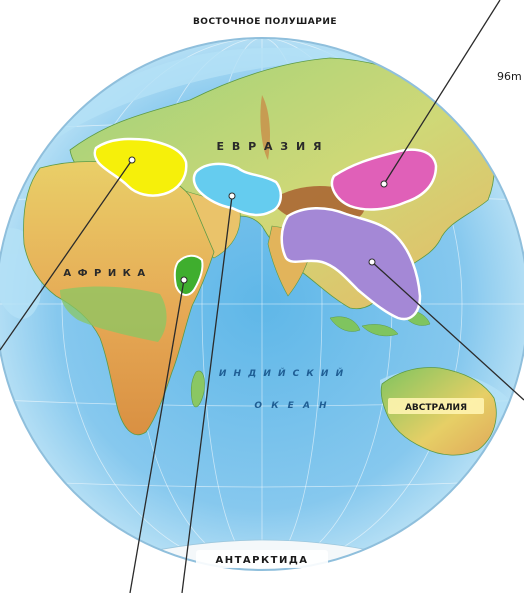  I want to click on highlight-horn-of-africa, so click(188, 275).